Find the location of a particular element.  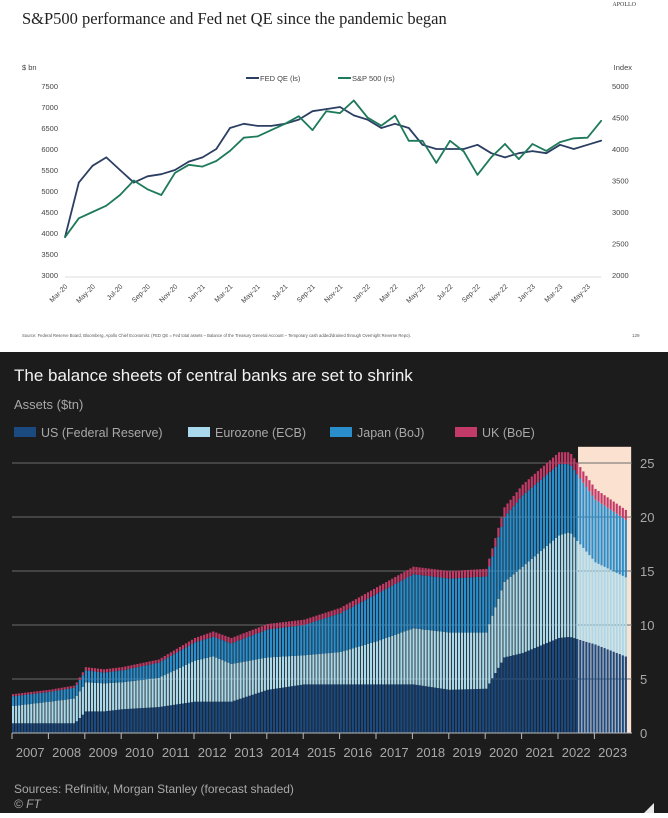

x-tick: 2010 is located at coordinates (139, 752).